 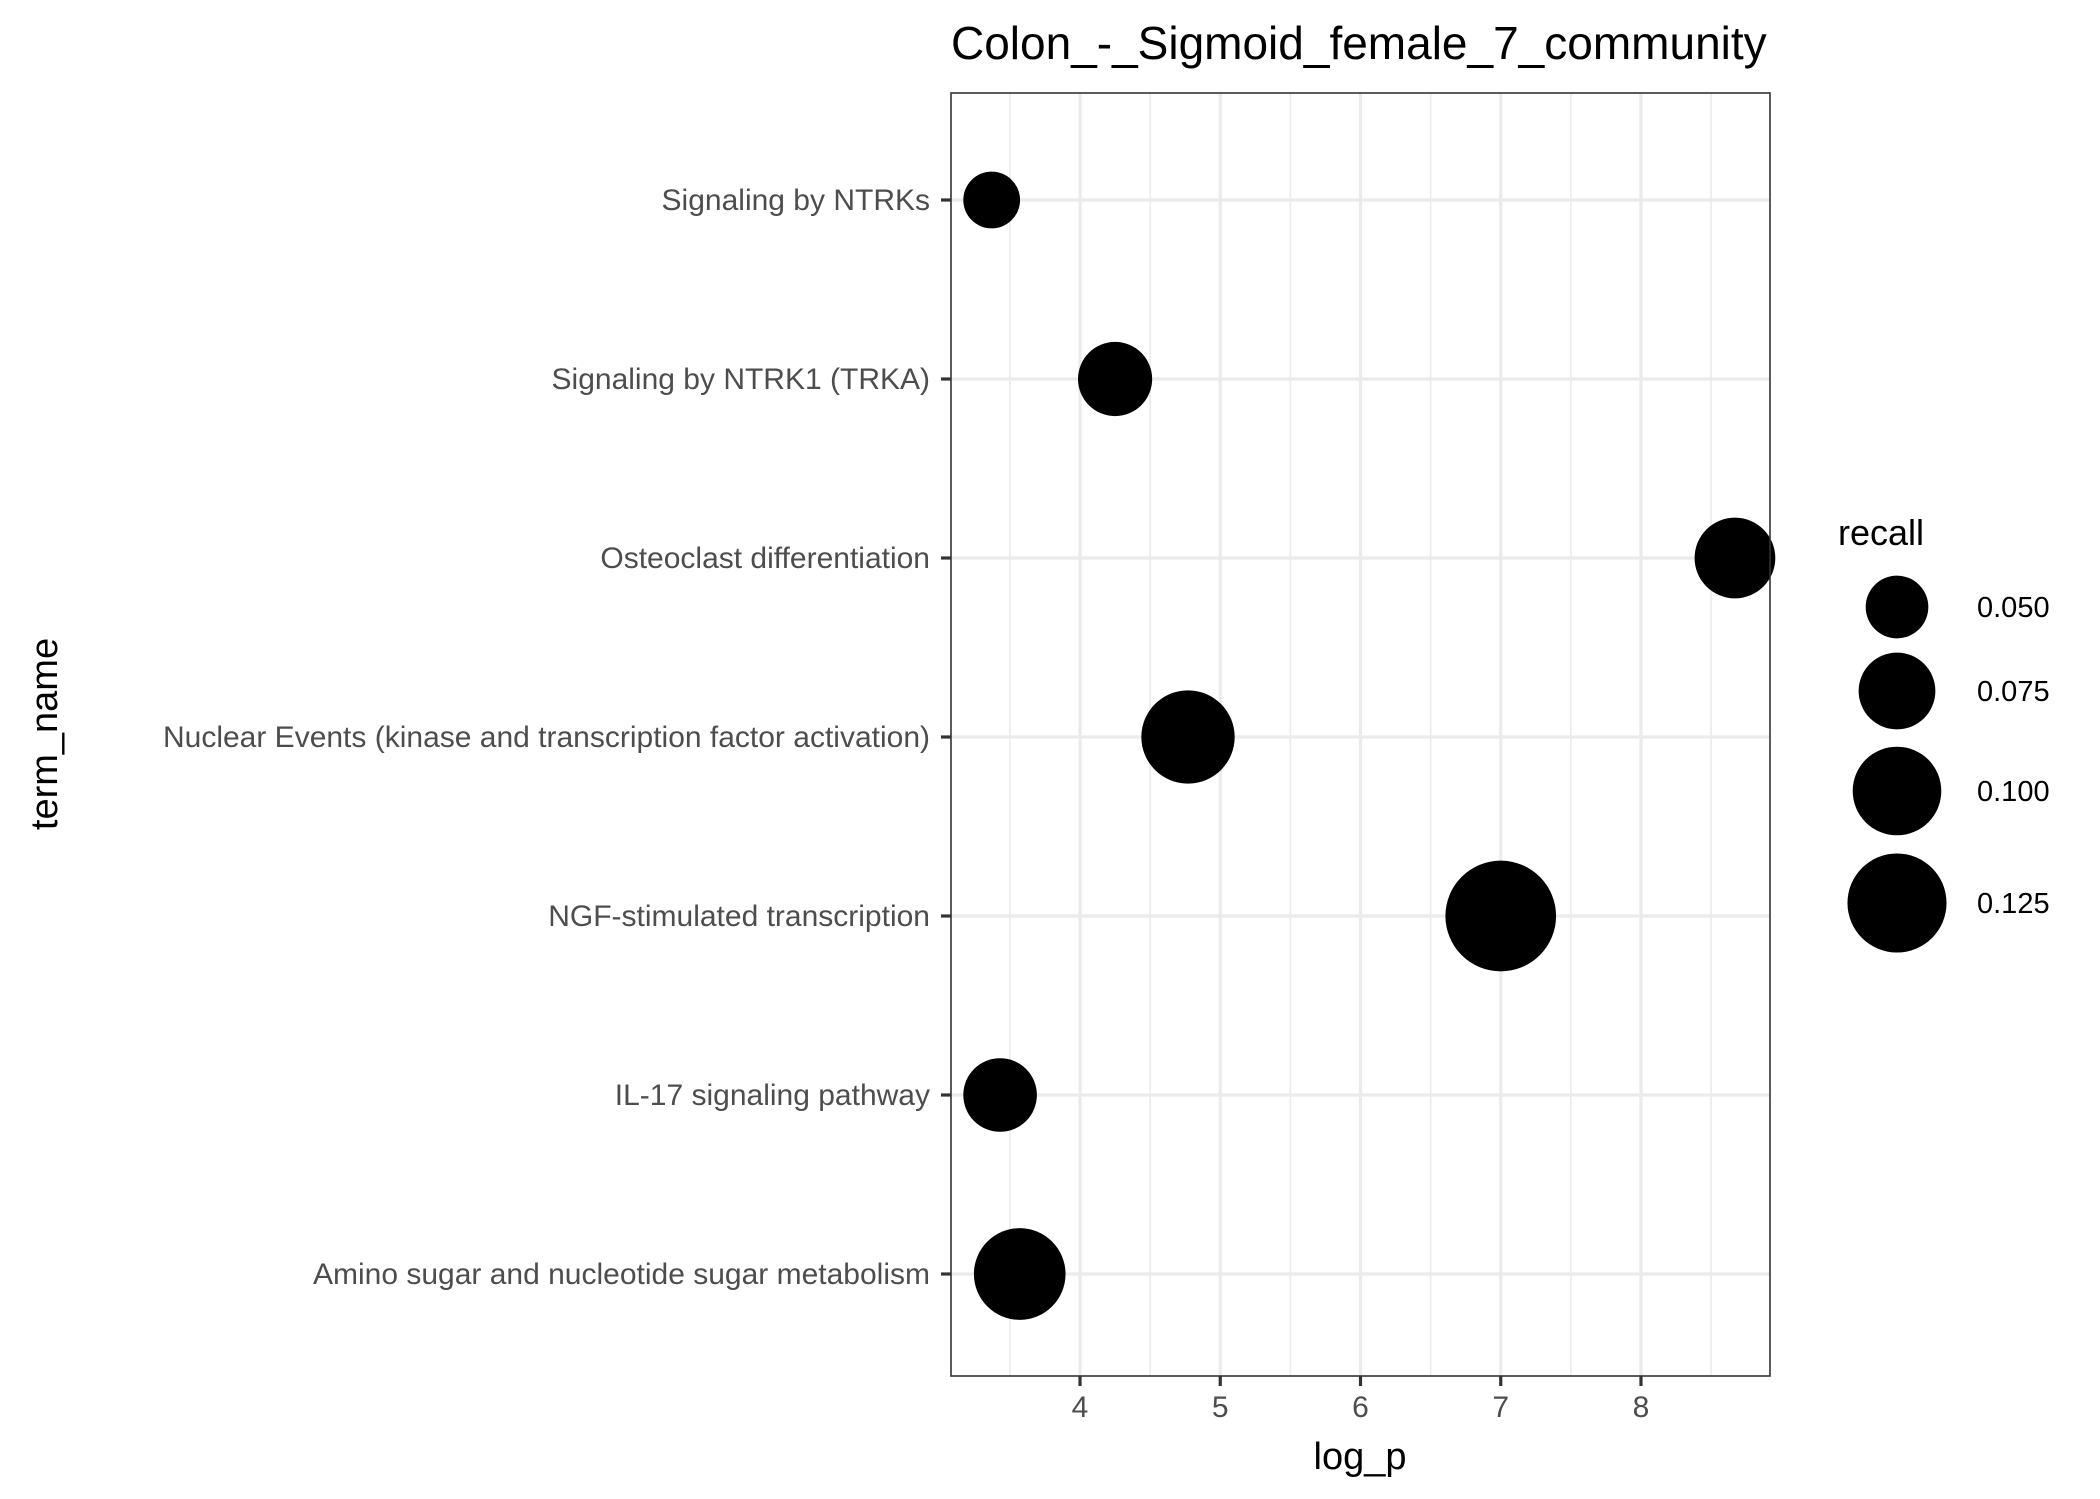 What do you see at coordinates (739, 916) in the screenshot?
I see `y-tick-label: NGF-stimulated transcription` at bounding box center [739, 916].